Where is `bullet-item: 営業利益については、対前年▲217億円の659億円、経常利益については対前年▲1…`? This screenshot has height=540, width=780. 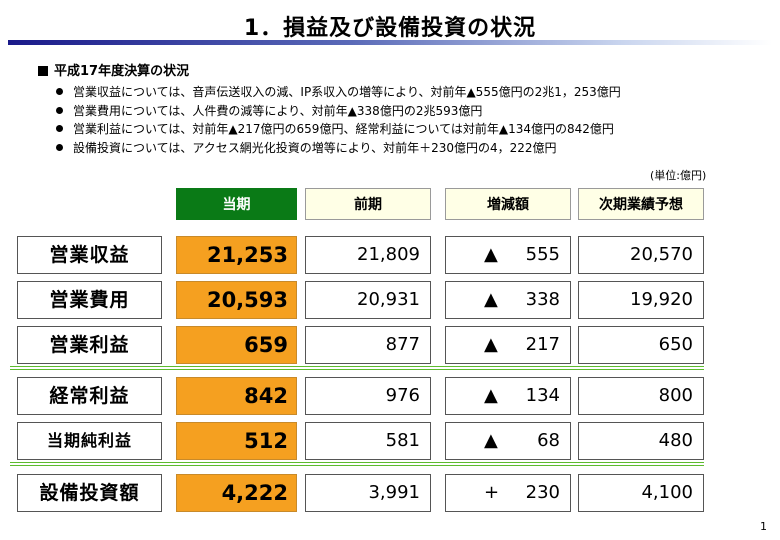
bullet-item: 営業利益については、対前年▲217億円の659億円、経常利益については対前年▲1… is located at coordinates (338, 129).